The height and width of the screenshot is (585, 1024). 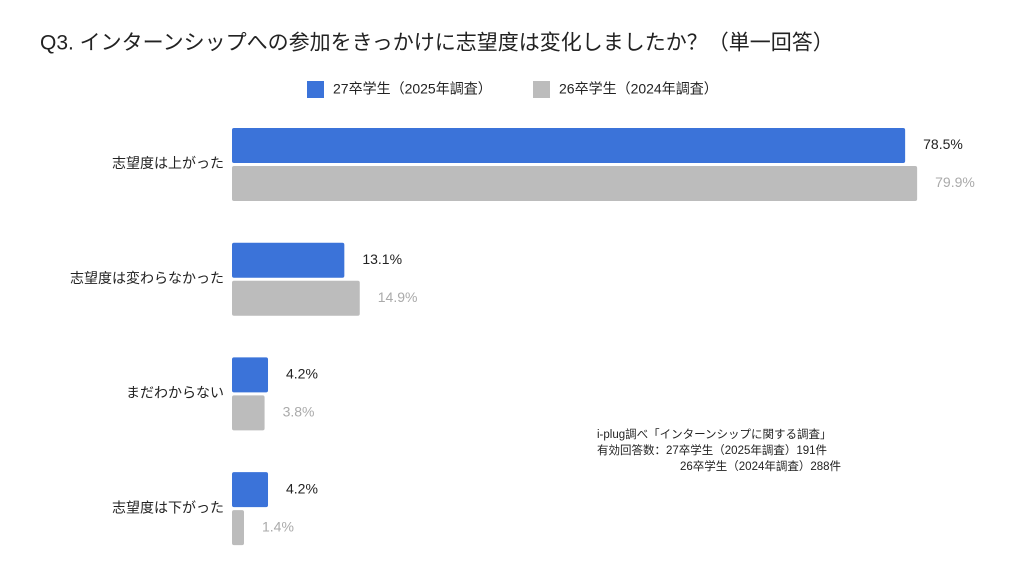 What do you see at coordinates (412, 89) in the screenshot?
I see `legend-label: 27卒学生（2025年調査）` at bounding box center [412, 89].